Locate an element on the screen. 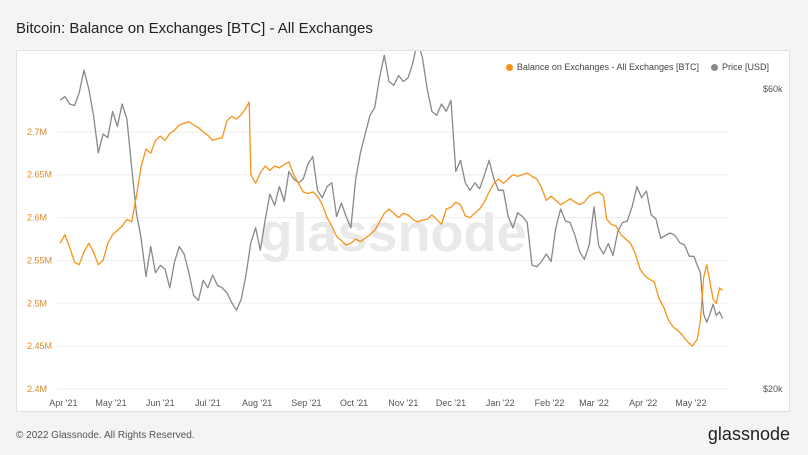 The image size is (808, 455). legend-dot-balance is located at coordinates (509, 67).